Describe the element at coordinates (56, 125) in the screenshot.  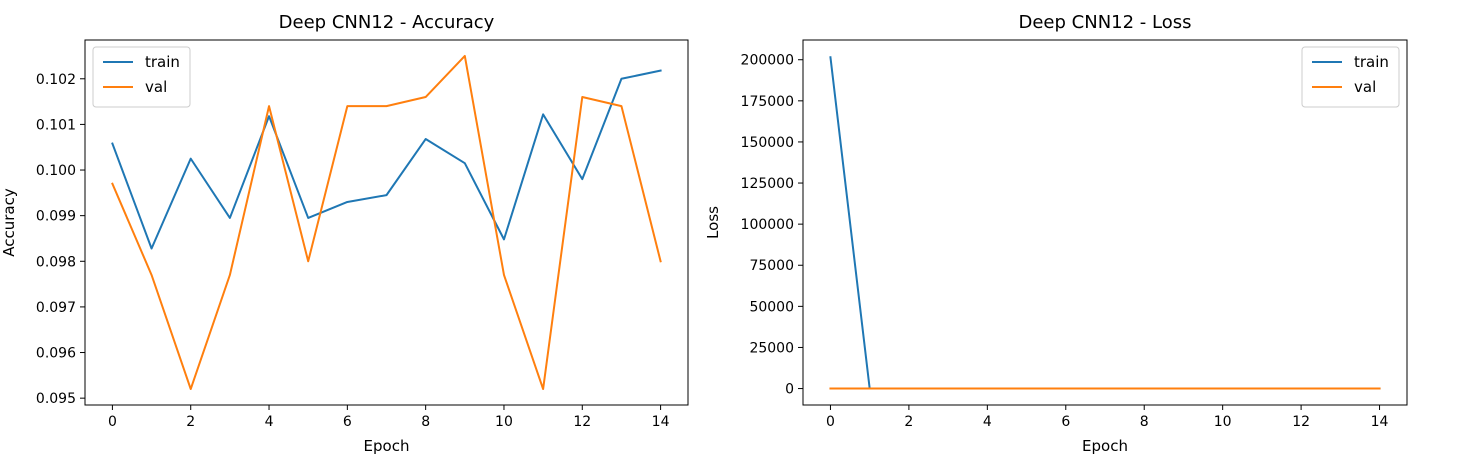
I see `y-tick-label: 0.101` at that location.